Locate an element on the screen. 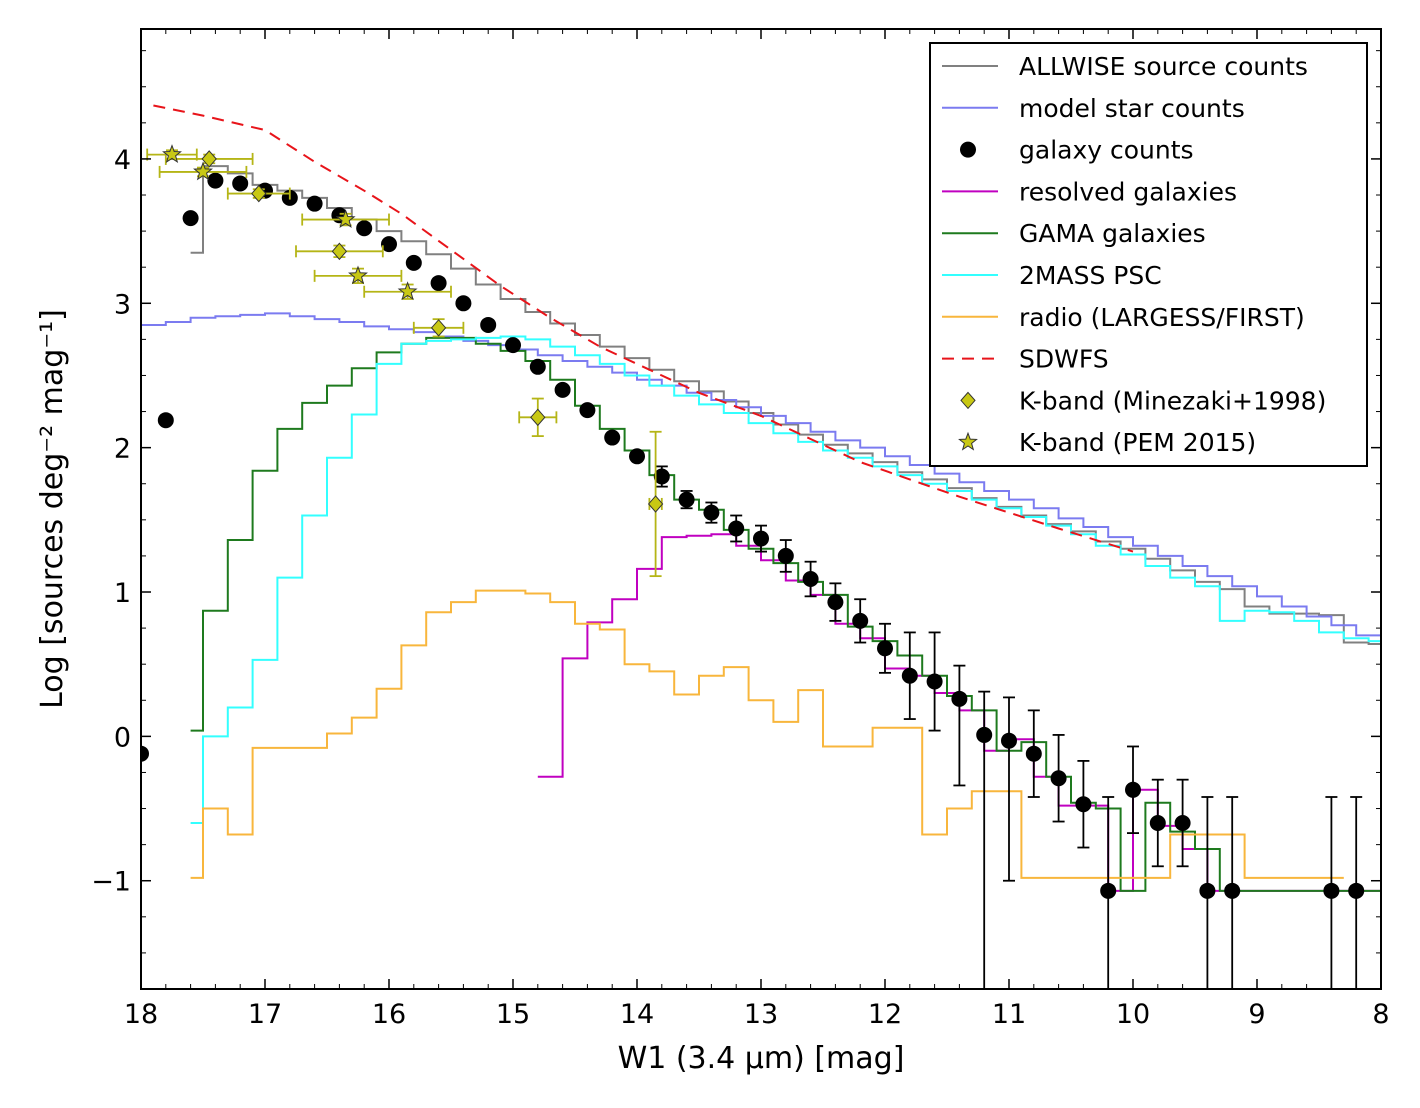 The image size is (1420, 1108). legend-box is located at coordinates (1148, 254).